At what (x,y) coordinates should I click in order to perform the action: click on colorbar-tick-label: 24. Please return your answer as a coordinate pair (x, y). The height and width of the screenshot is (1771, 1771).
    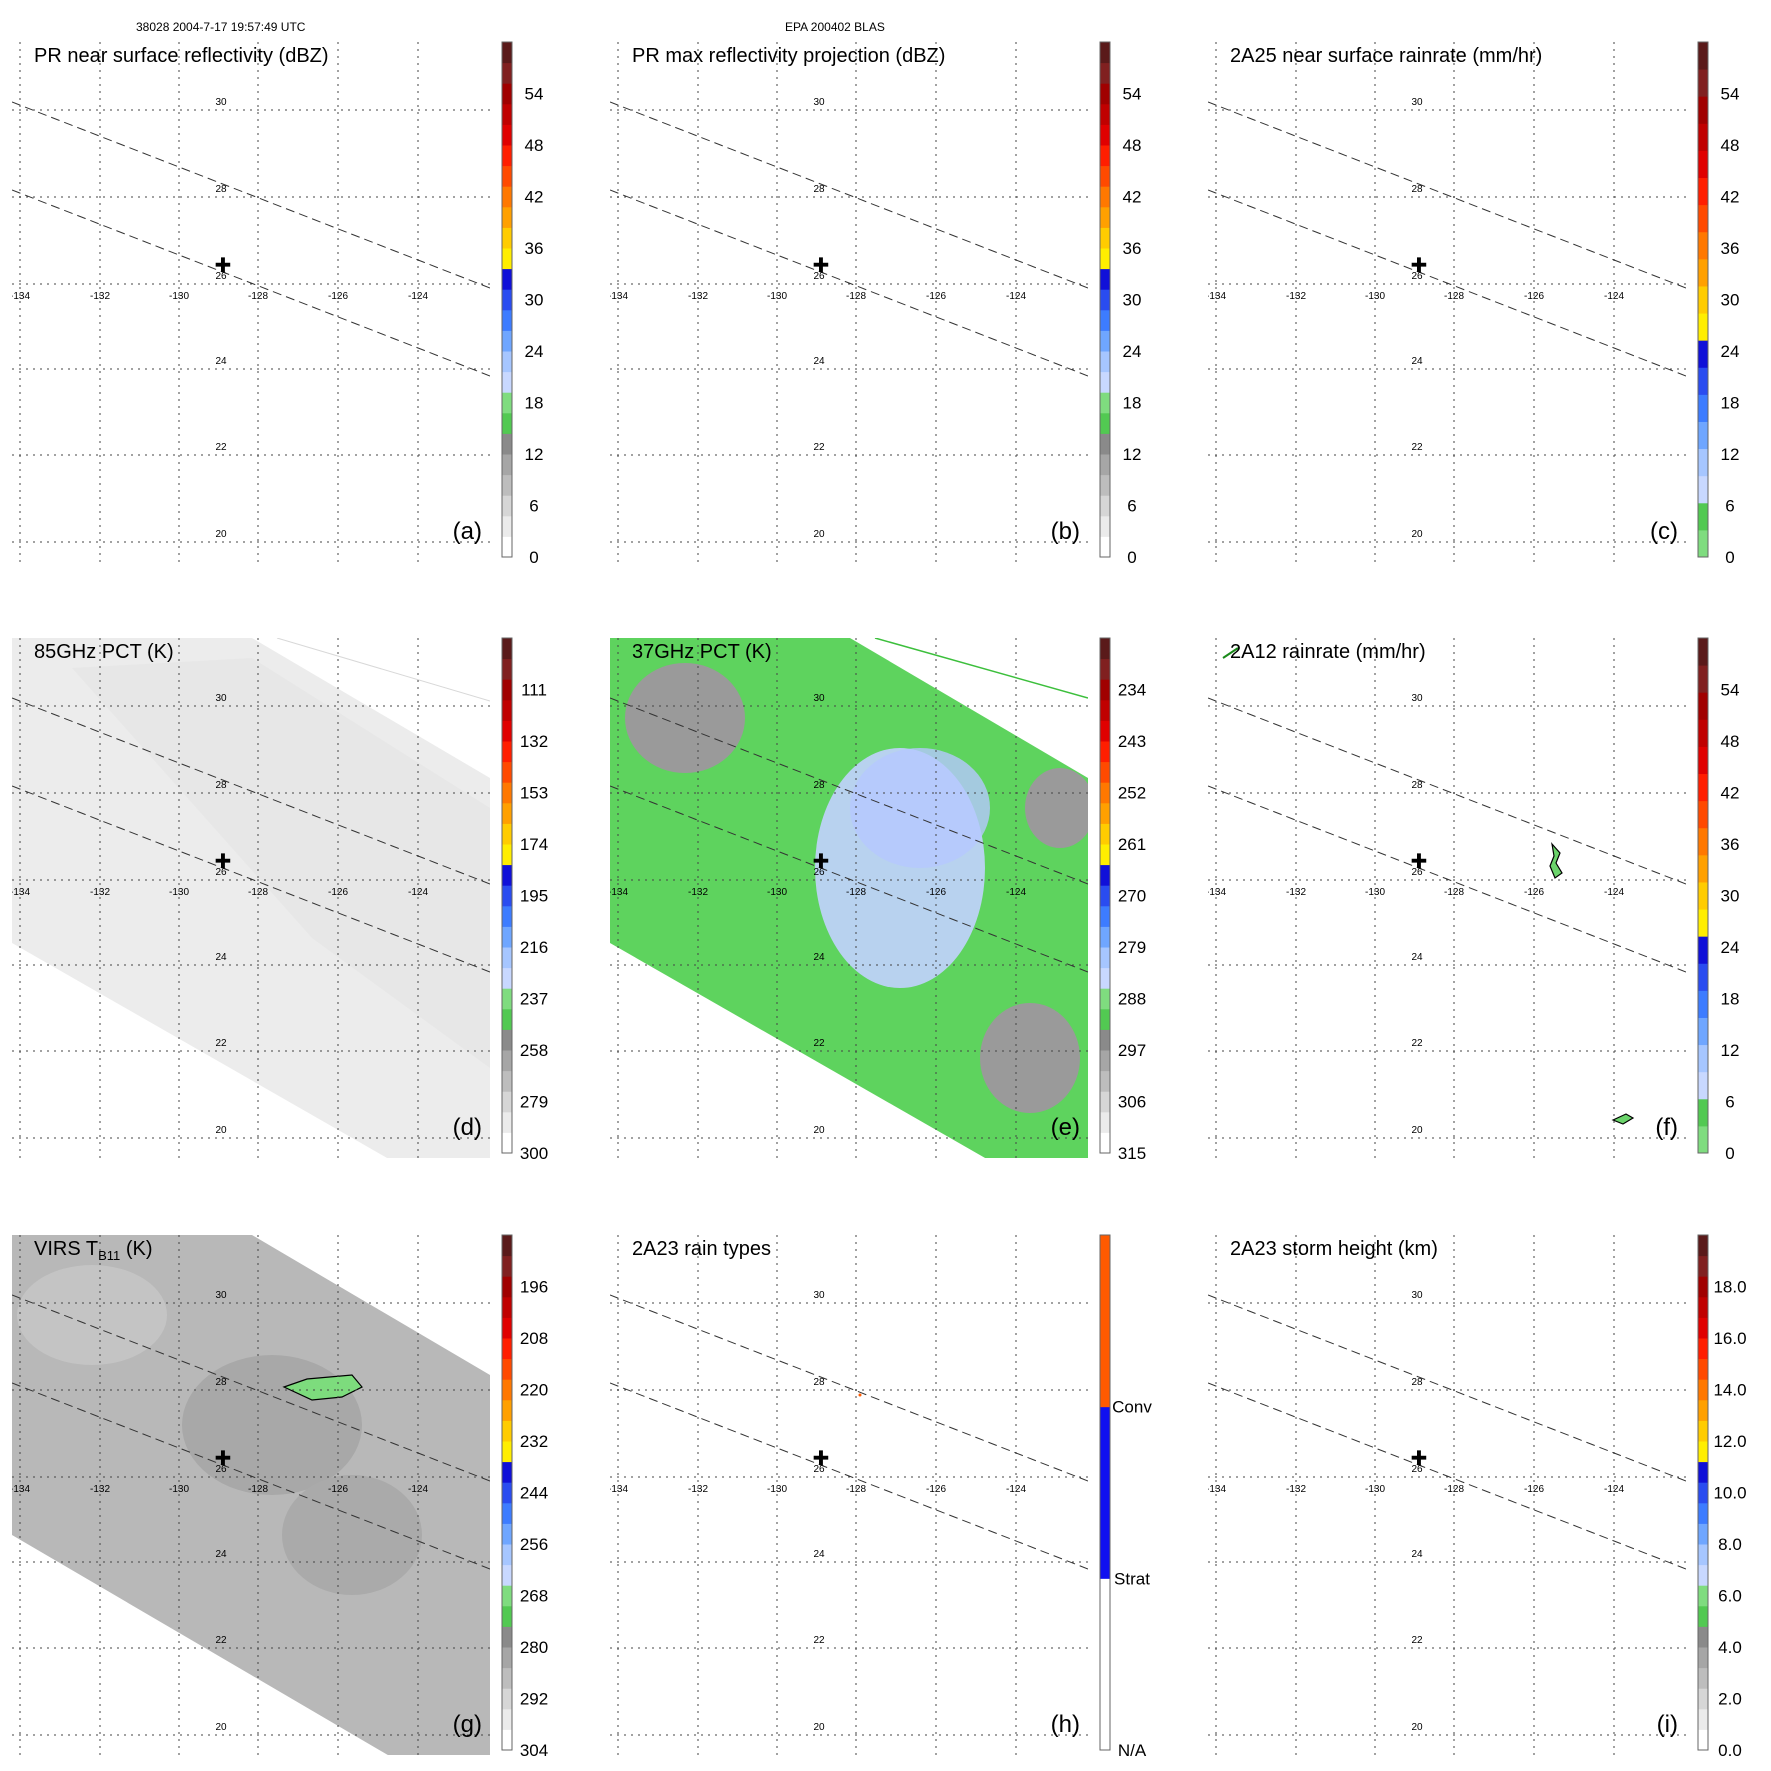
    Looking at the image, I should click on (1730, 351).